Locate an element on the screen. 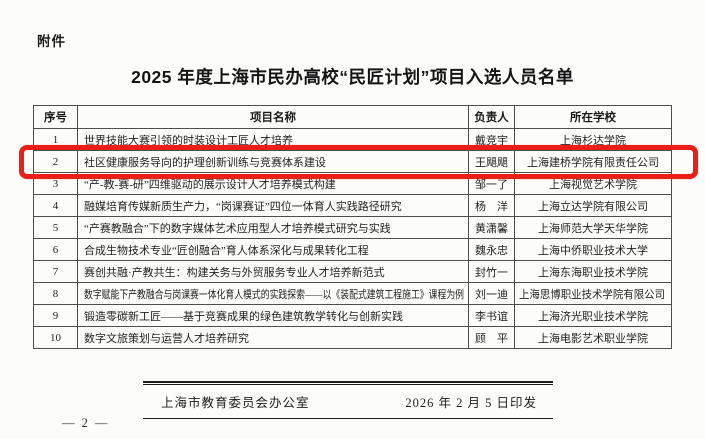 This screenshot has height=439, width=705. cell-serial: 10 is located at coordinates (55, 337).